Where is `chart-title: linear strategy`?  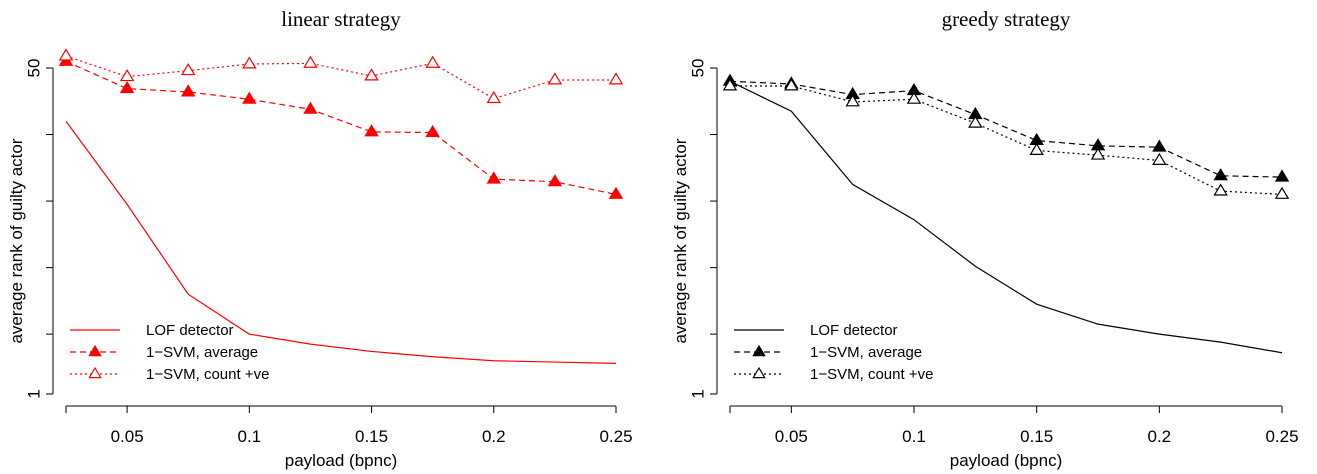 chart-title: linear strategy is located at coordinates (341, 19).